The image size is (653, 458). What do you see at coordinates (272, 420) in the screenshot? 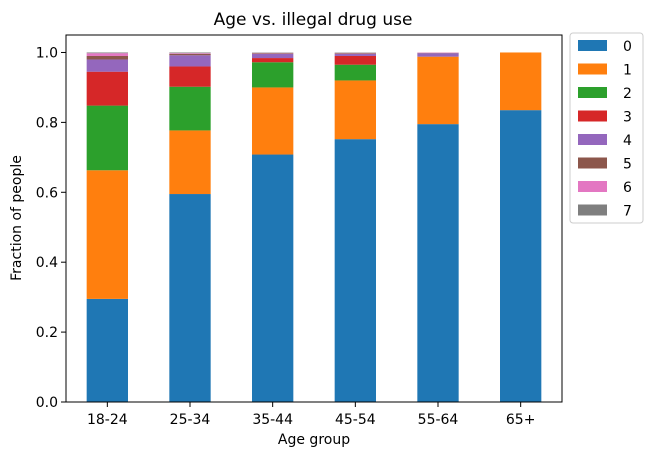
I see `x-tick-label: 35-44` at bounding box center [272, 420].